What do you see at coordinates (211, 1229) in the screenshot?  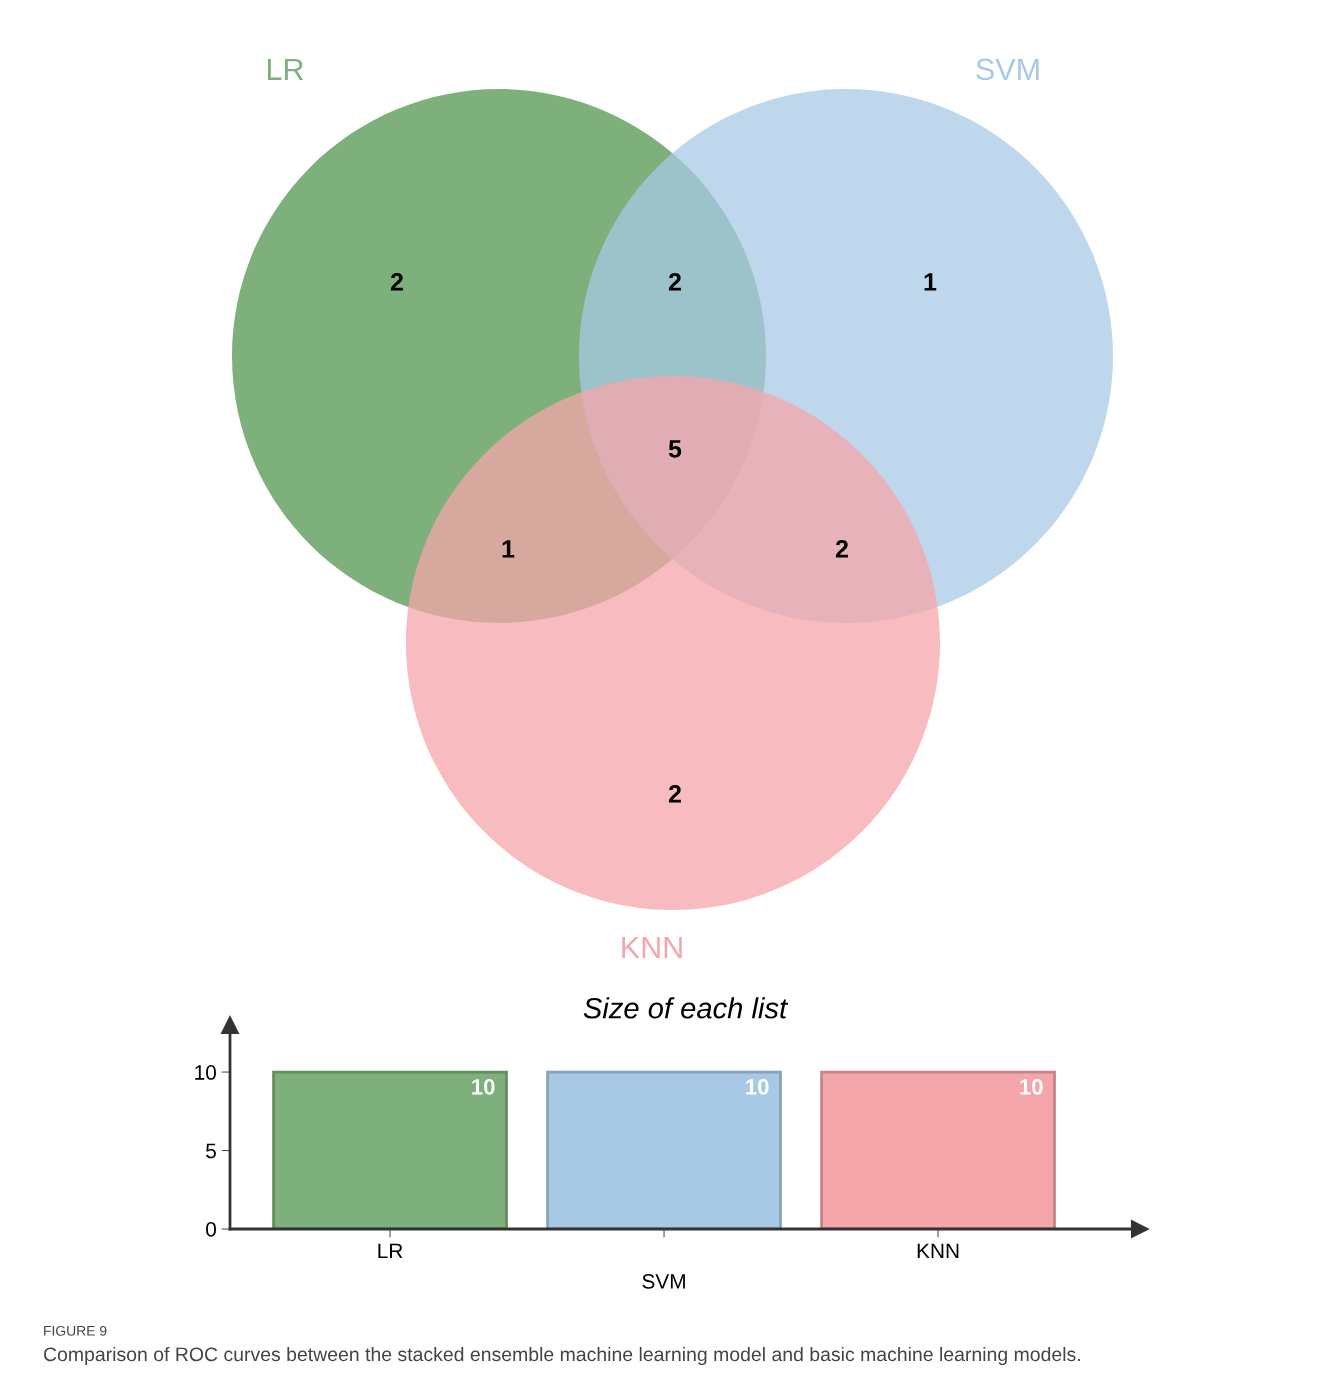 I see `y-tick-label: 0` at bounding box center [211, 1229].